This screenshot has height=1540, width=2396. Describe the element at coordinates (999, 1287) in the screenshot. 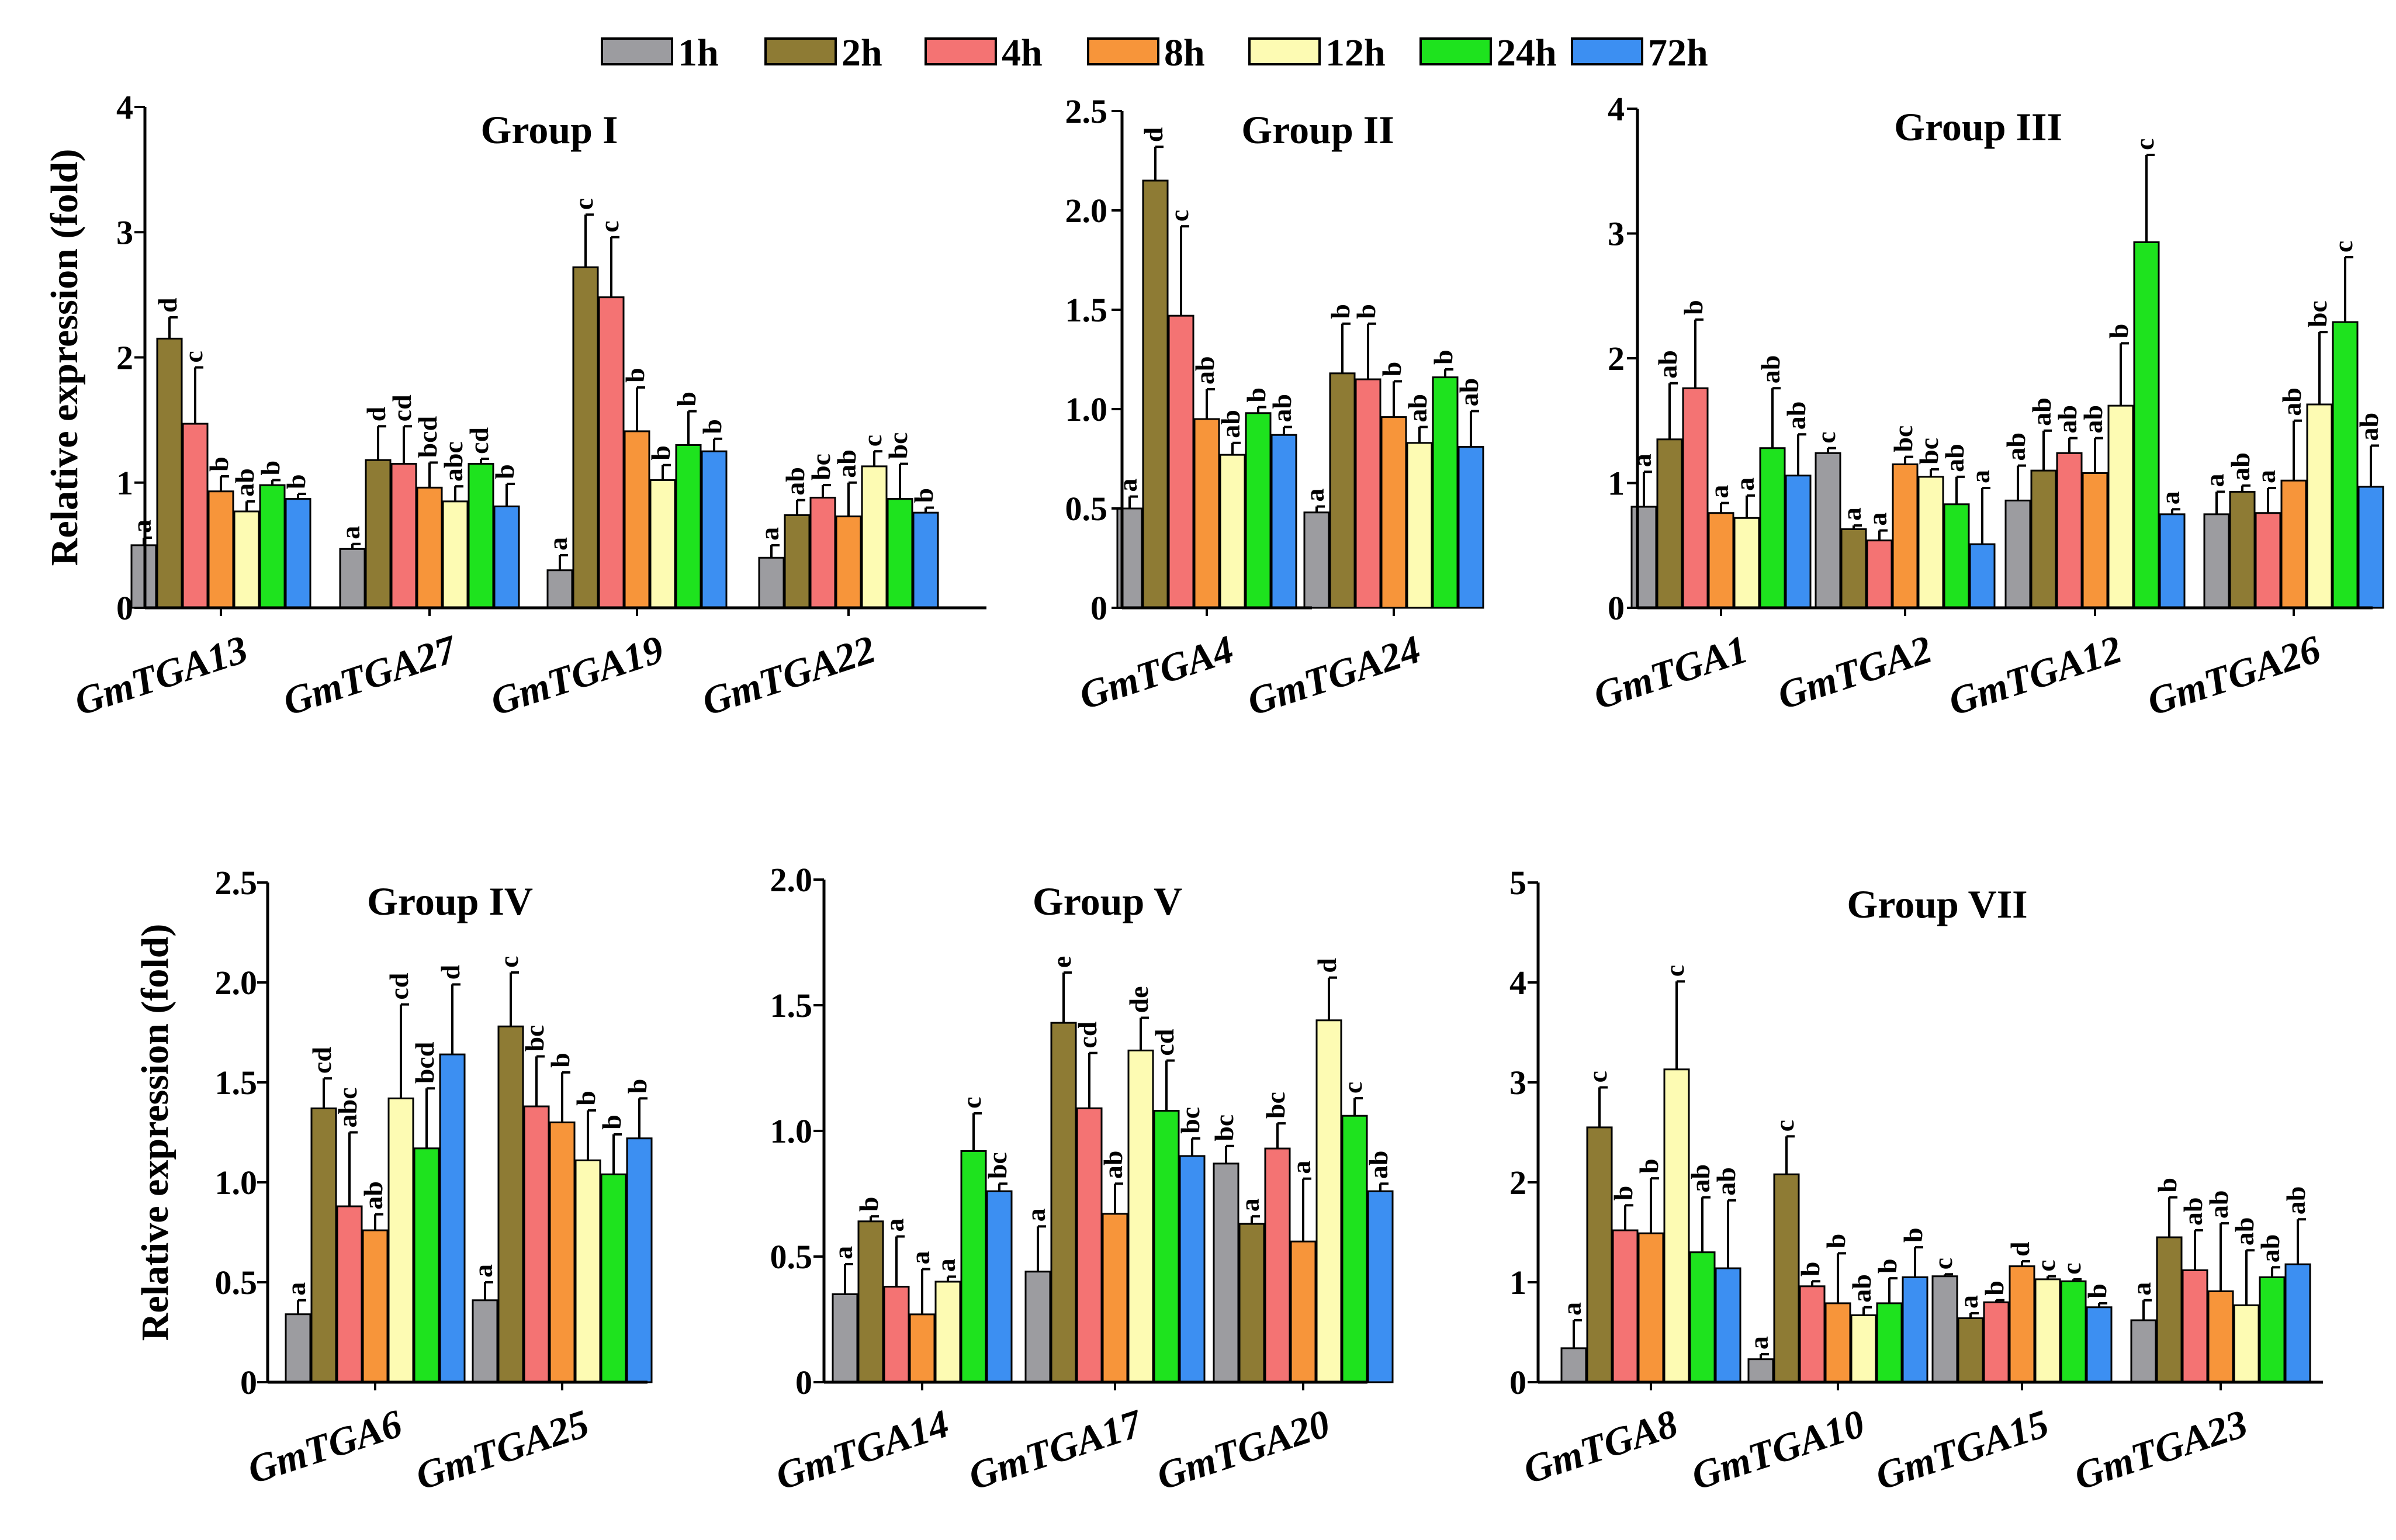

I see `bar-GmTGA14-72h` at that location.